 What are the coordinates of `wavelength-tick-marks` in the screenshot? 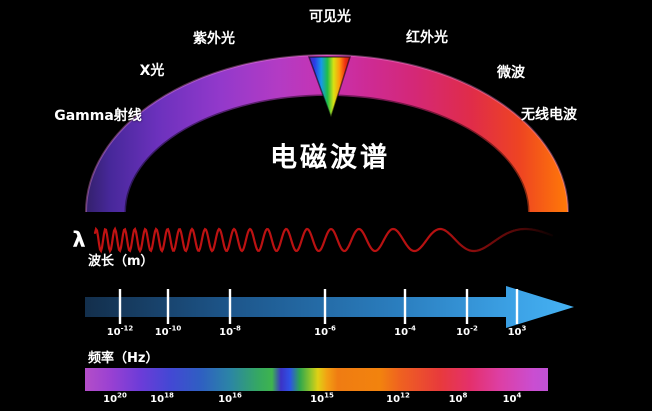 It's located at (318, 306).